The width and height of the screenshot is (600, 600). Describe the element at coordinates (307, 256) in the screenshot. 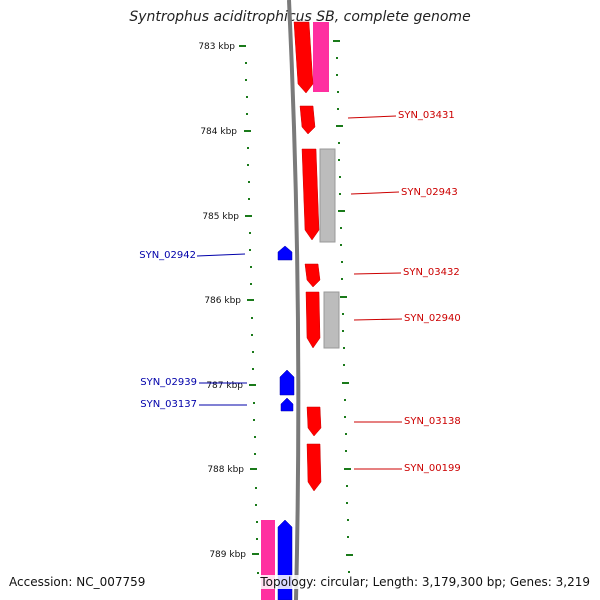

I see `forward-genes` at that location.